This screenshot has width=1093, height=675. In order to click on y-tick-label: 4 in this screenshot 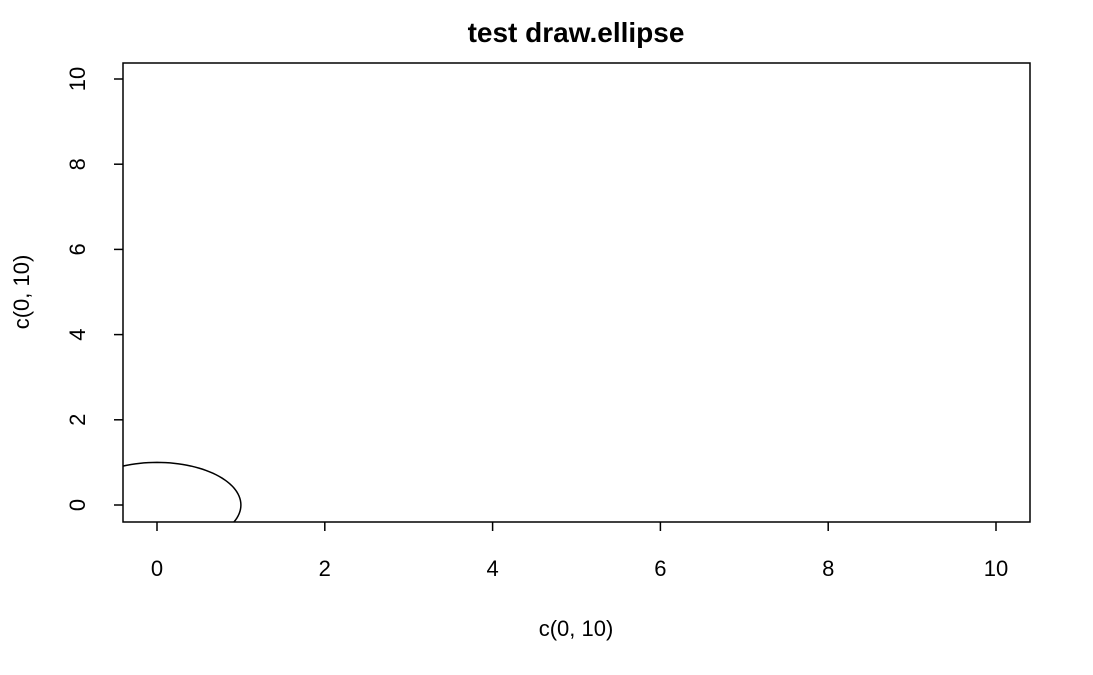, I will do `click(77, 334)`.